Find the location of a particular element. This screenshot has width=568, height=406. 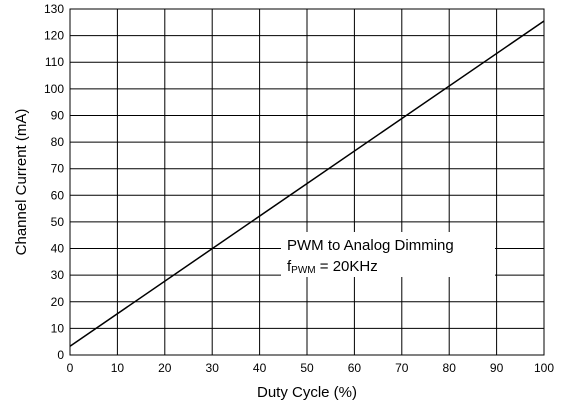

annotation-line-2: fPWM = 20KHz is located at coordinates (332, 267).